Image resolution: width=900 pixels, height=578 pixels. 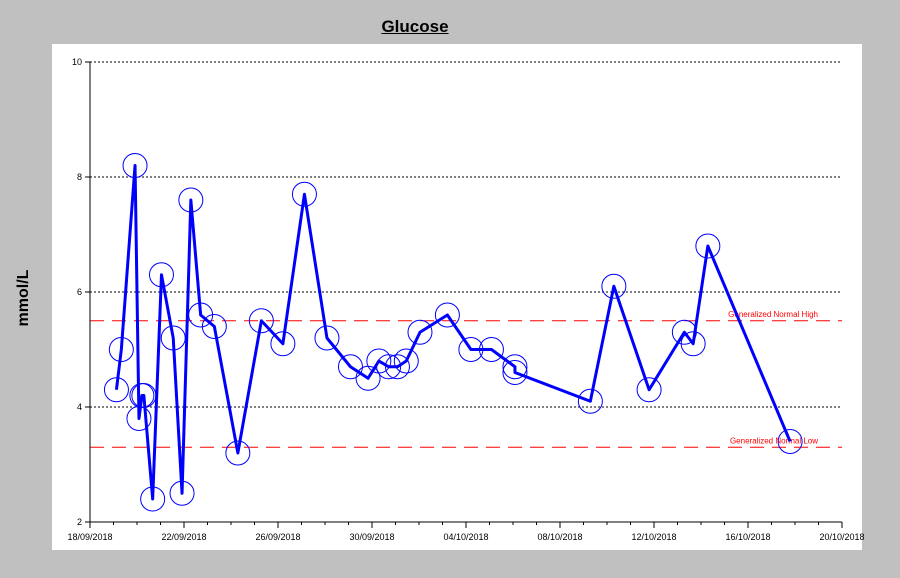 What do you see at coordinates (559, 537) in the screenshot?
I see `x-tick-label: 08/10/2018` at bounding box center [559, 537].